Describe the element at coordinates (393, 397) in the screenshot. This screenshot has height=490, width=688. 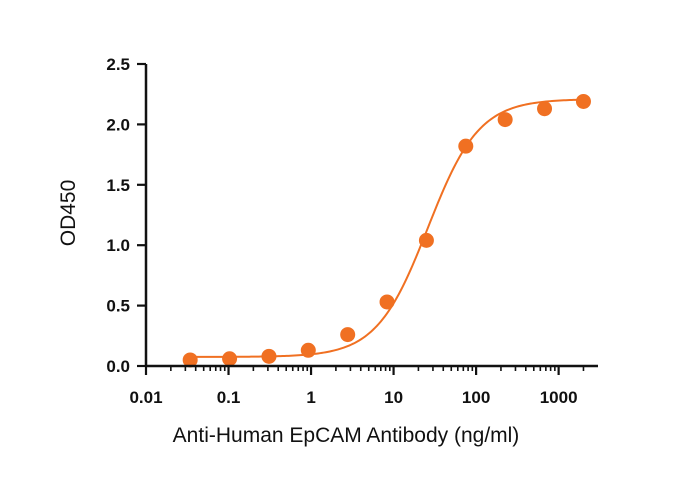
I see `x-tick-label: 10` at that location.